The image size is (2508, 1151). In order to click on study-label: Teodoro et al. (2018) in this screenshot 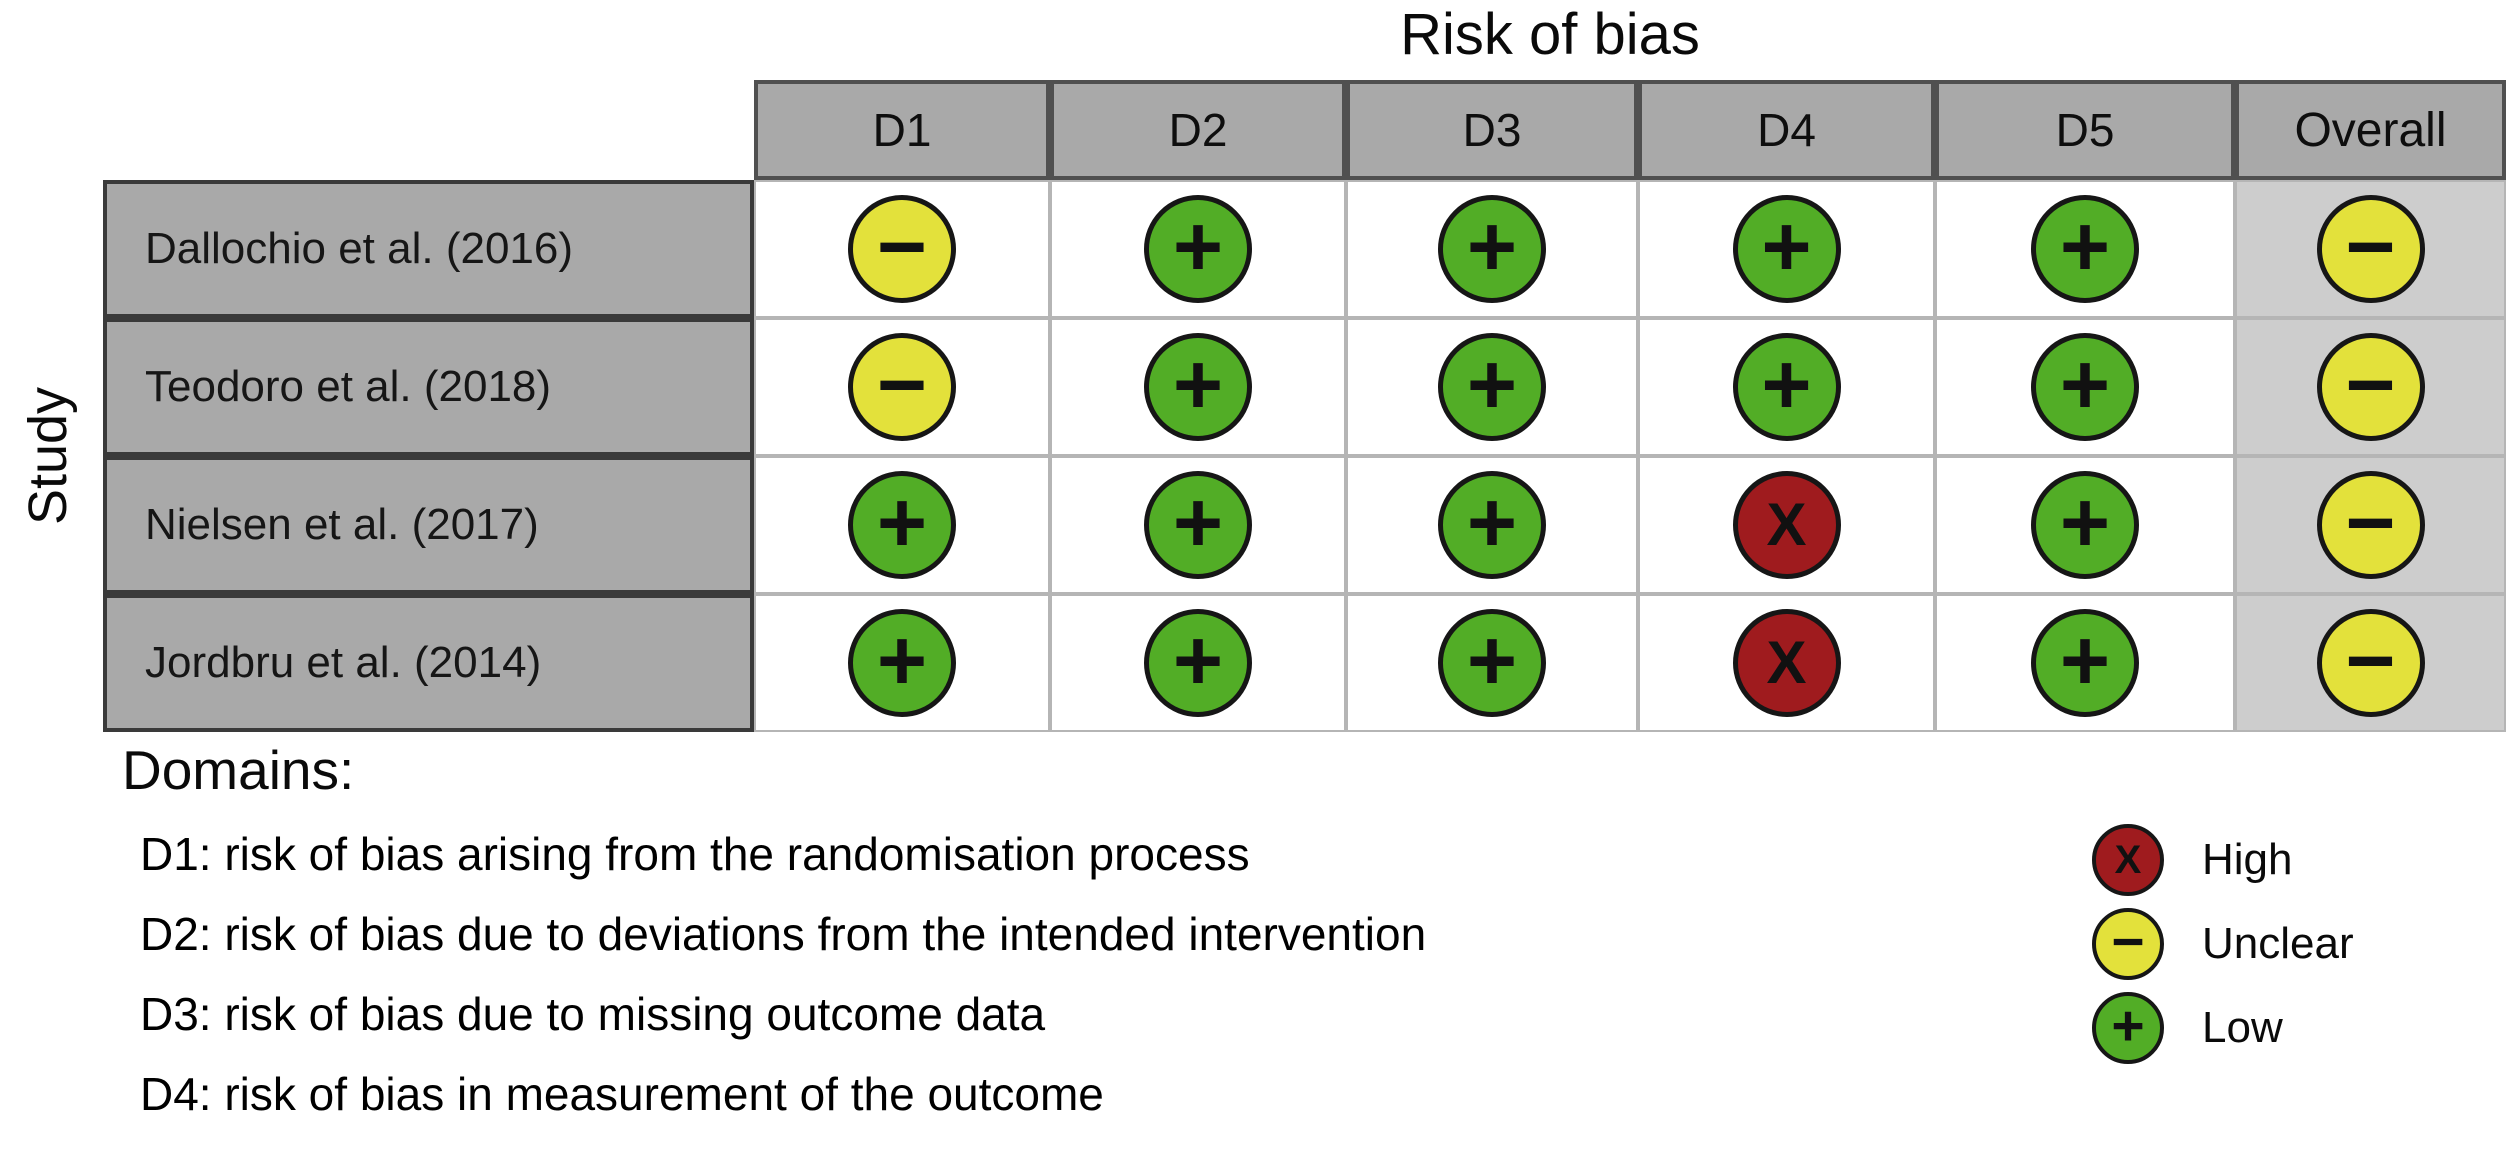, I will do `click(428, 387)`.